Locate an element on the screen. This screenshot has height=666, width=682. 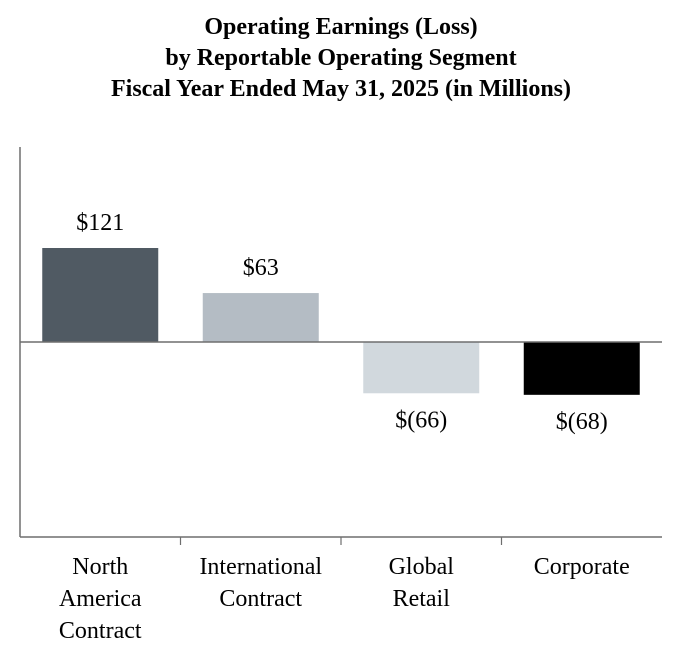
data-label: $(66) is located at coordinates (421, 420).